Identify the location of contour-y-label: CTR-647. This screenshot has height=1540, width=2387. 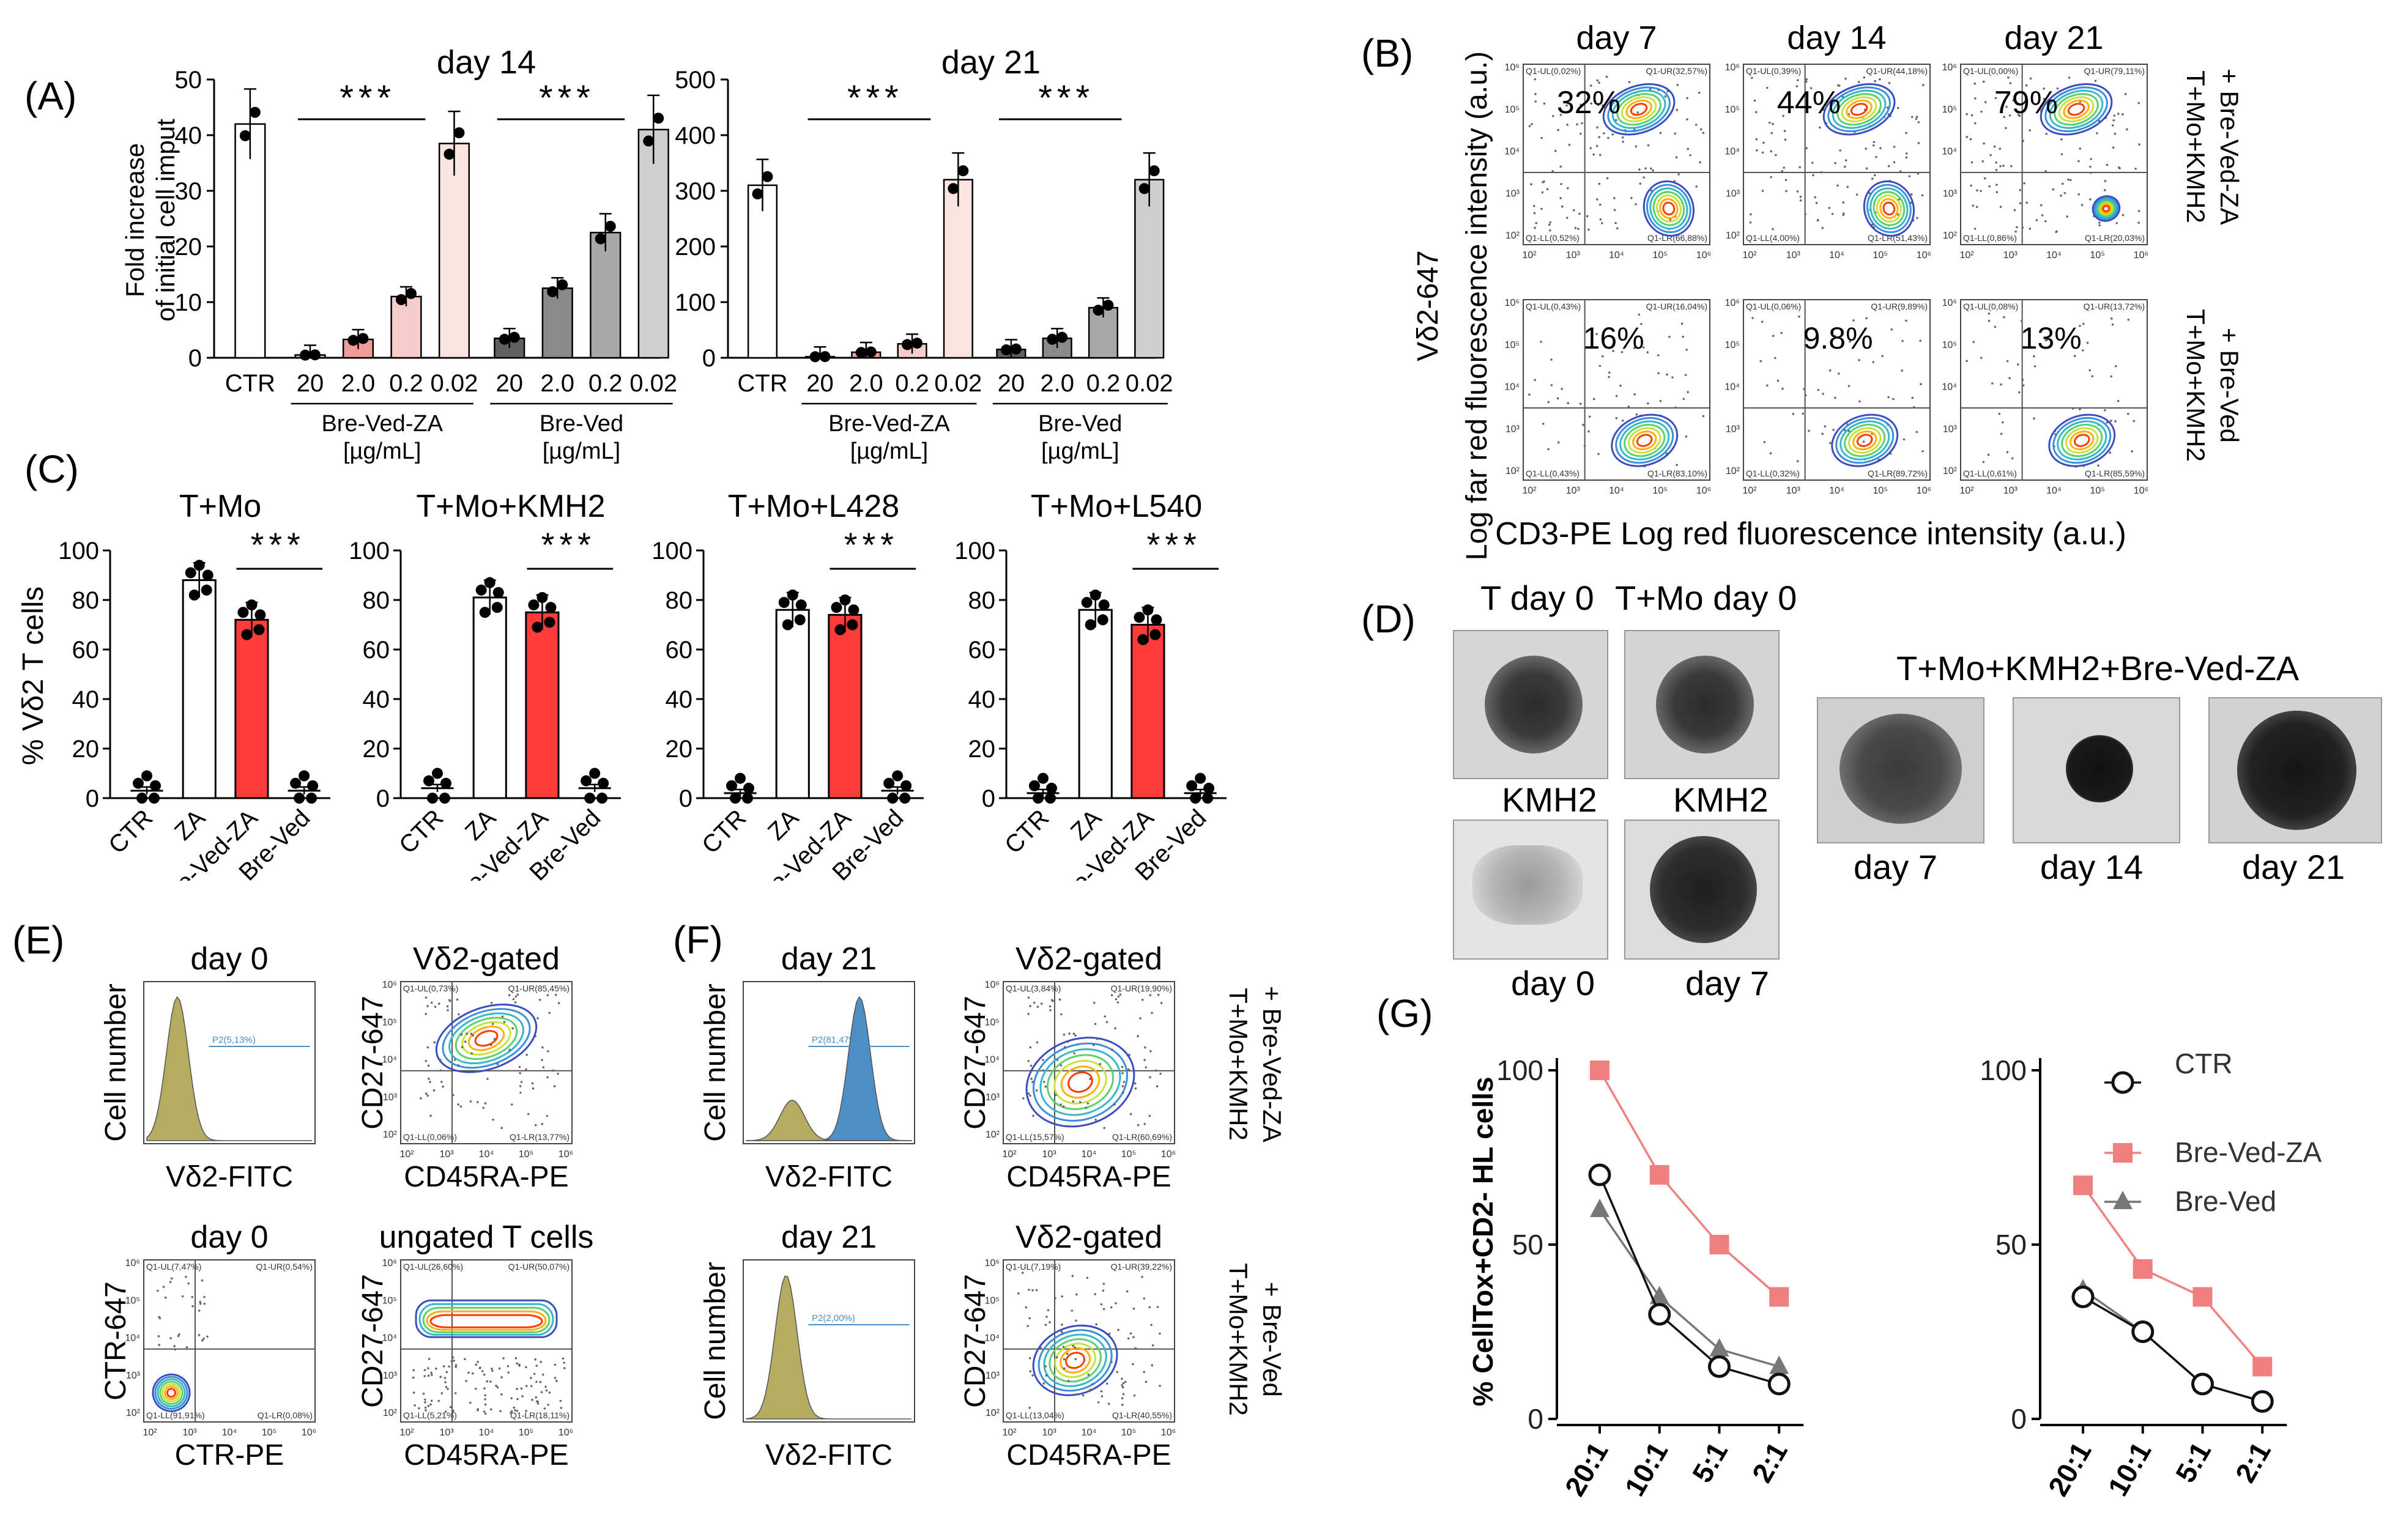
(116, 1341).